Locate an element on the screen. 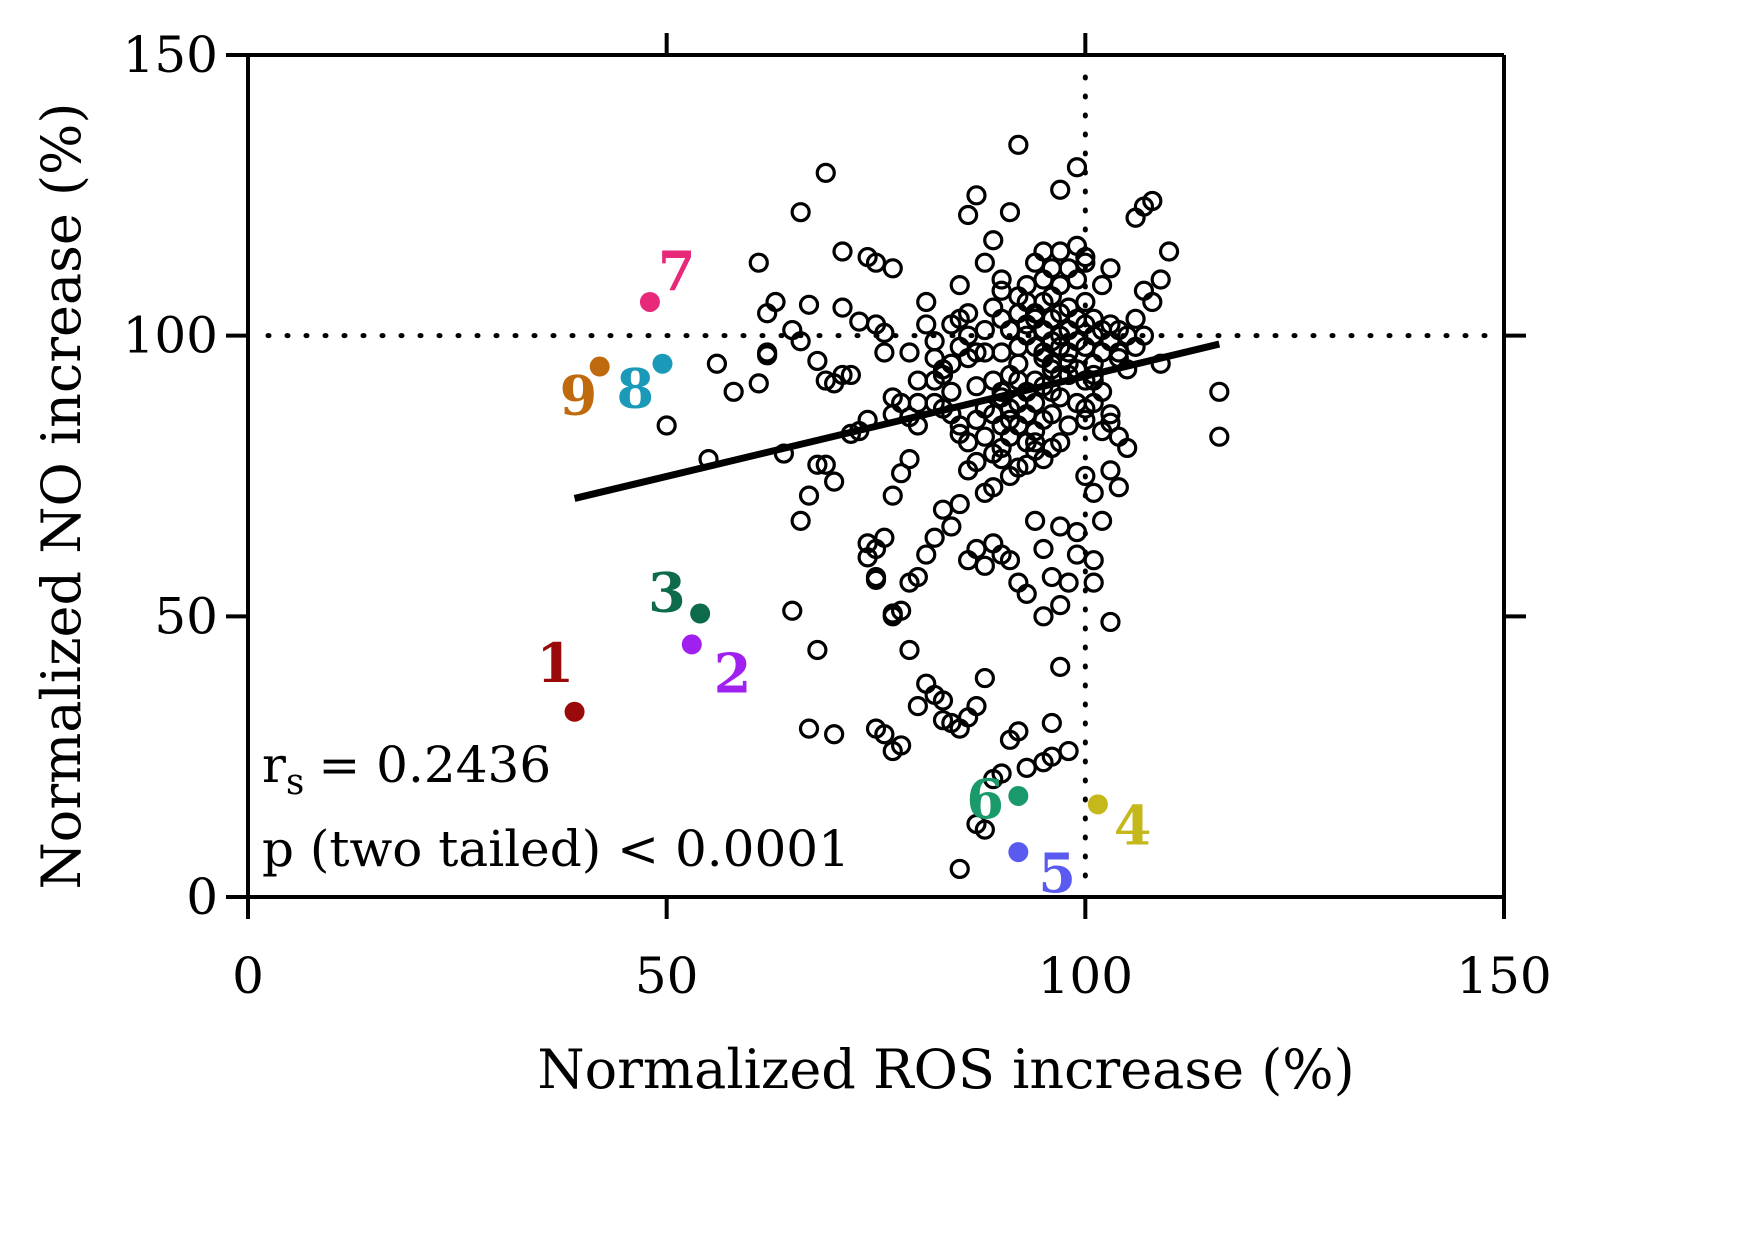 This screenshot has width=1744, height=1242. highlight-label-2: 2 is located at coordinates (733, 673).